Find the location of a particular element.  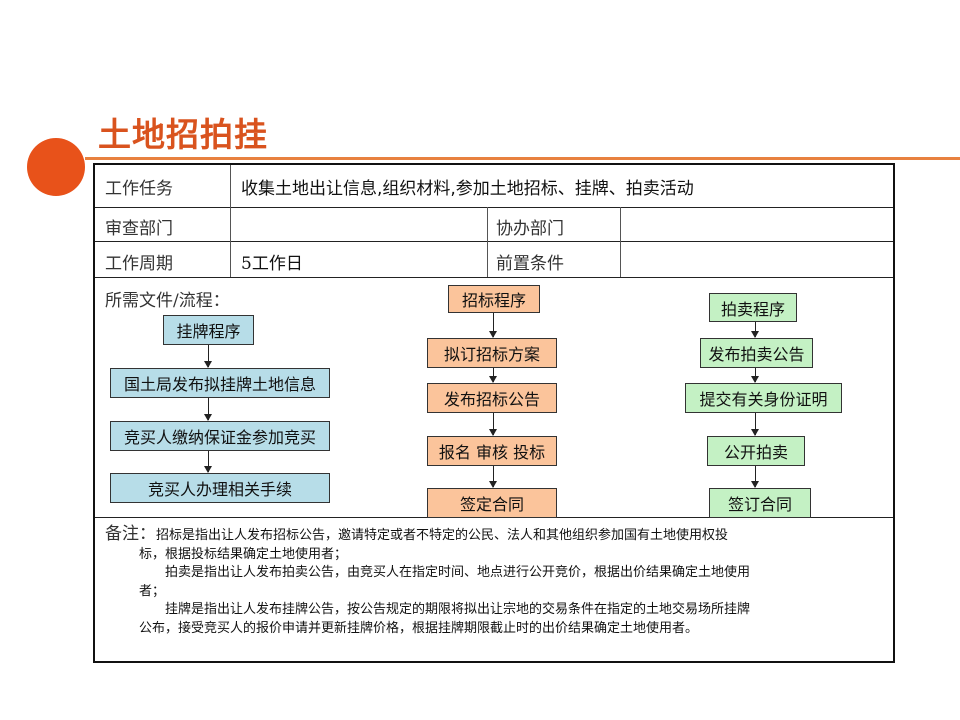

flow-tender-step: 报名 审核 投标 is located at coordinates (492, 451).